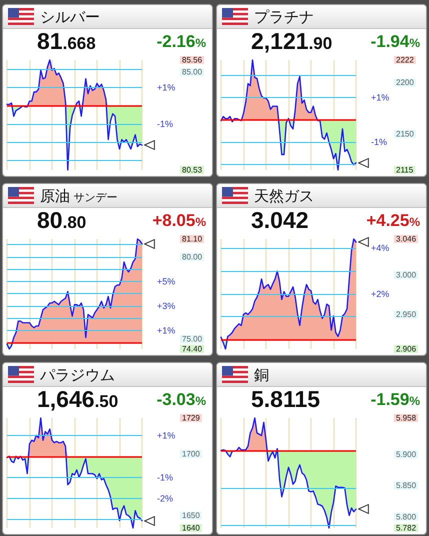 The width and height of the screenshot is (429, 536). I want to click on y-tick-label: 85.56, so click(192, 60).